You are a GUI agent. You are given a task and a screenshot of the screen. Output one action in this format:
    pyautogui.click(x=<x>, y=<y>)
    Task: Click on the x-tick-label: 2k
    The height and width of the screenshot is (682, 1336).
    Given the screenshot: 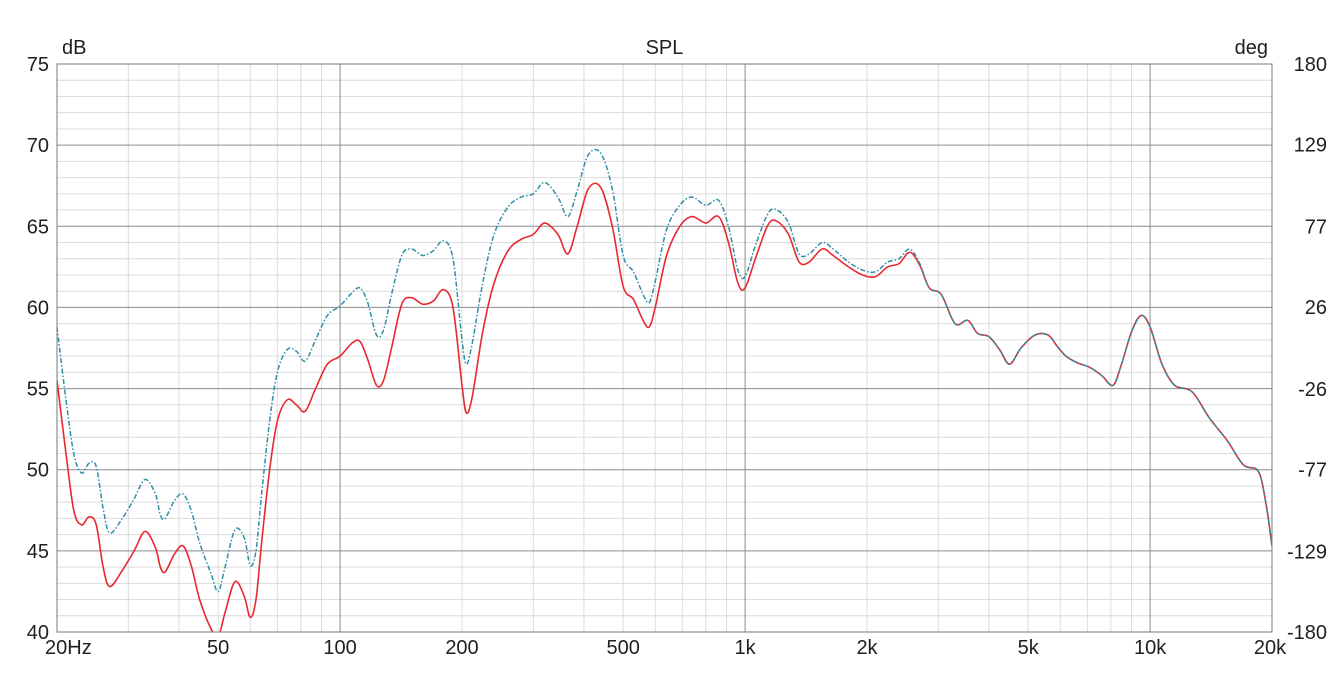 What is the action you would take?
    pyautogui.click(x=867, y=648)
    